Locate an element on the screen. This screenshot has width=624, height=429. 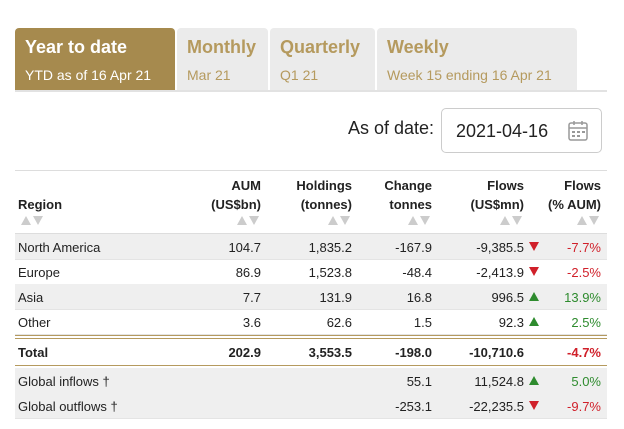
calendar-icon is located at coordinates (578, 131).